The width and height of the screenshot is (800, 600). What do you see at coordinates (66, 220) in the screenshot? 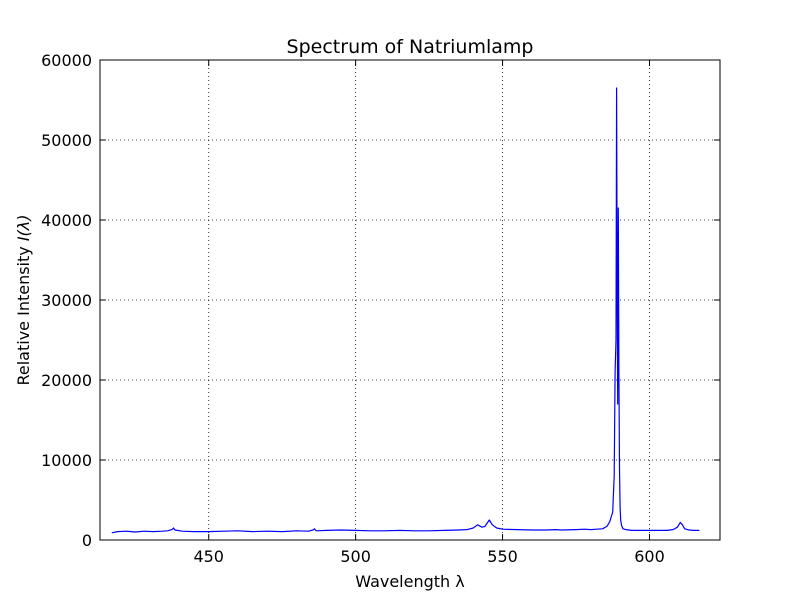
I see `y-tick-label: 40000` at bounding box center [66, 220].